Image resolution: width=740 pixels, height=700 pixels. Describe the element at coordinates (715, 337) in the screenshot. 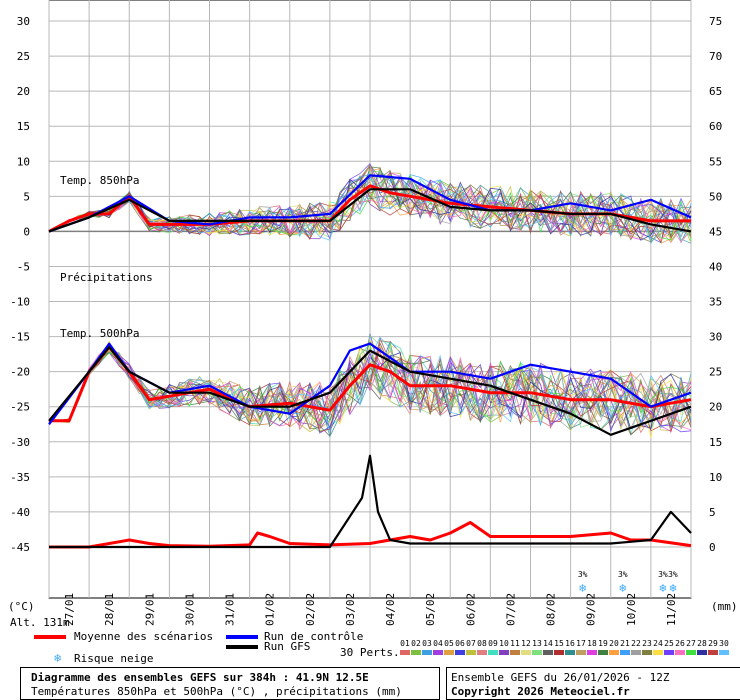

I see `right-tick-label: 30` at that location.